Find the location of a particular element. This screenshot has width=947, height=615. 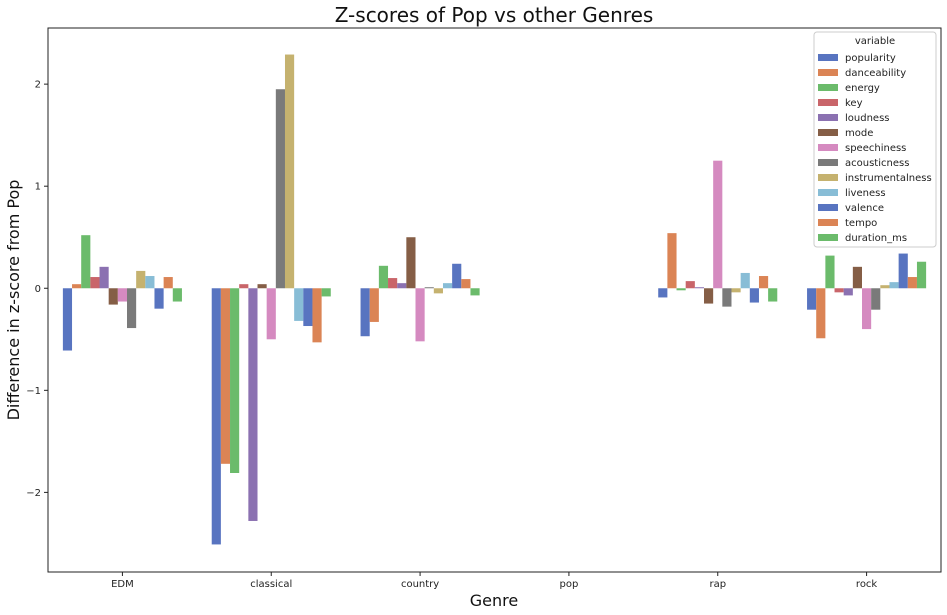

legend-box is located at coordinates (875, 139).